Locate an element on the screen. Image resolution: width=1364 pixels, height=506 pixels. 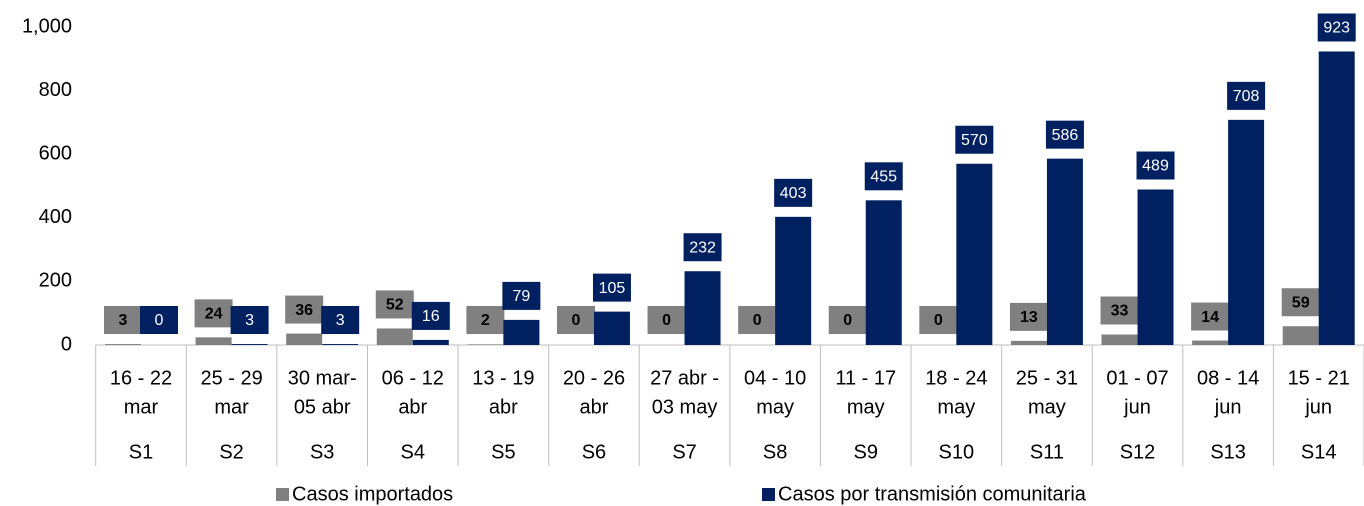
week-label: S11 is located at coordinates (1047, 452).